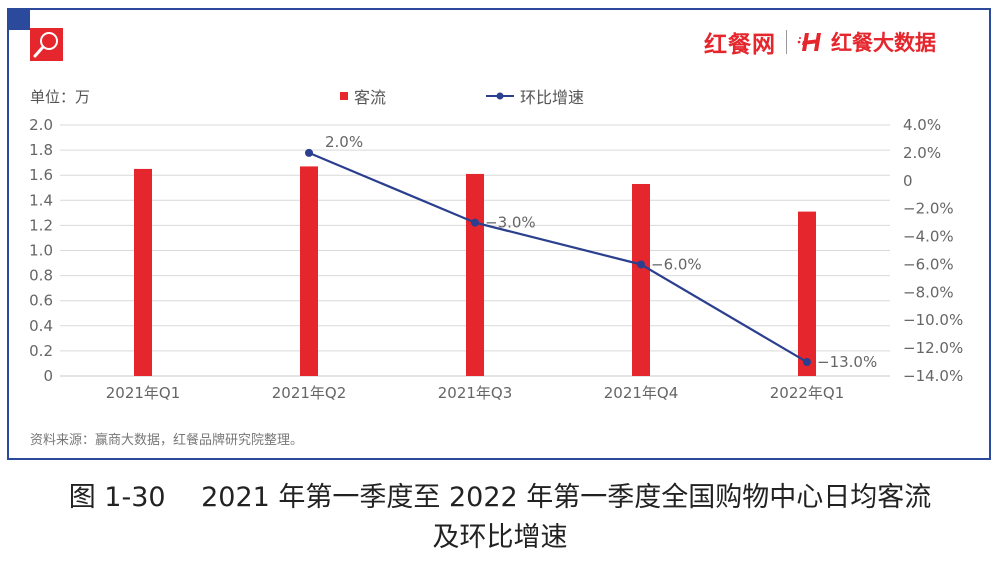 The height and width of the screenshot is (572, 1000). Describe the element at coordinates (922, 153) in the screenshot. I see `y2-tick-label: 2.0%` at that location.